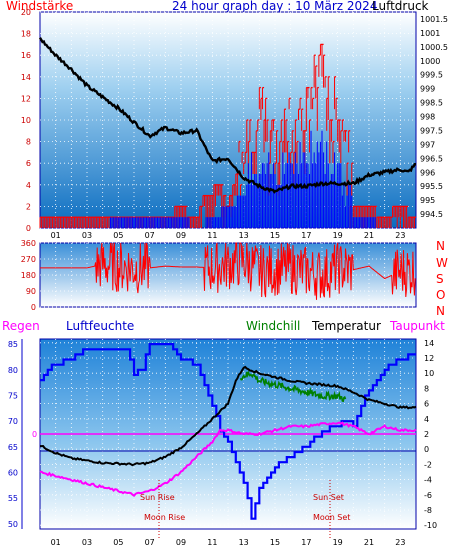  I want to click on pressure-tick-label: 995, so click(427, 200).